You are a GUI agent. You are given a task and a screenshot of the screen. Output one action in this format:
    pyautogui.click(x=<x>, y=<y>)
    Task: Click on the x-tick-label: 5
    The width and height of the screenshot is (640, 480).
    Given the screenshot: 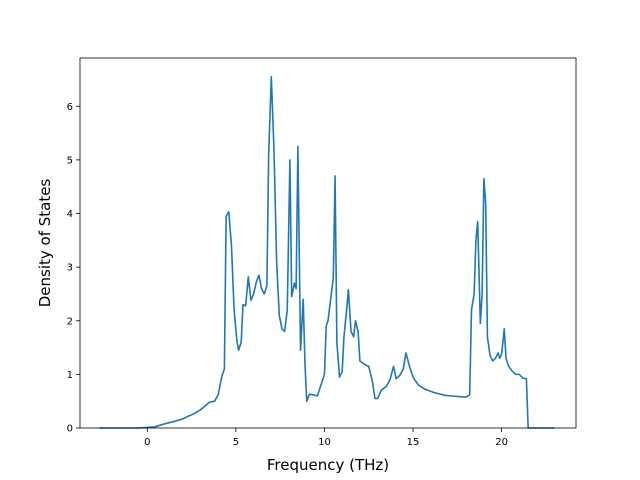 What is the action you would take?
    pyautogui.click(x=236, y=442)
    